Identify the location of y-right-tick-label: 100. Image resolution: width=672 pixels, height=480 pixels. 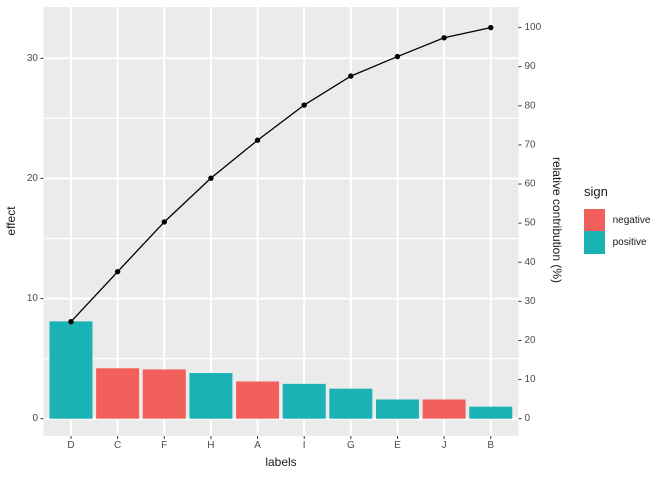
(533, 27).